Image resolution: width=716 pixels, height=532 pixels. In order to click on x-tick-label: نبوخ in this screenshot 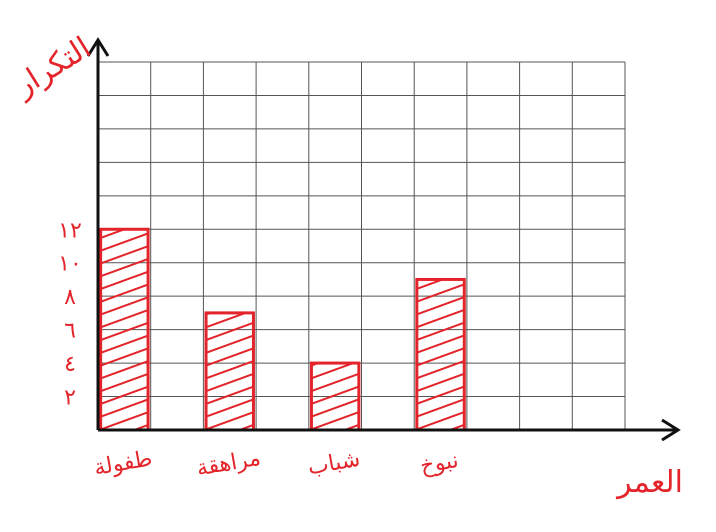, I will do `click(439, 463)`.